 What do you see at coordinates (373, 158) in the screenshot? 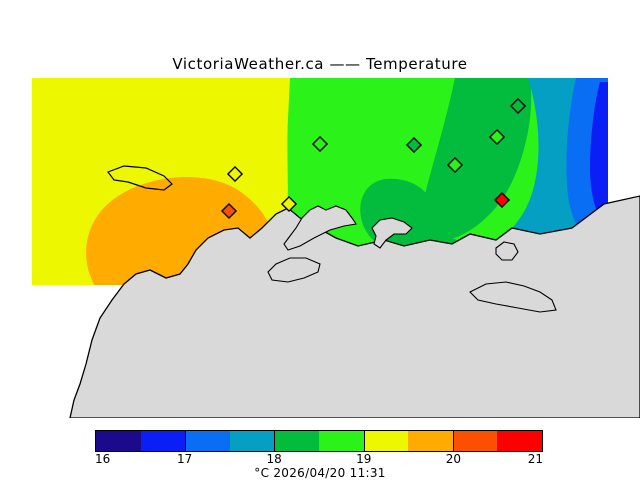
I see `station-markers` at bounding box center [373, 158].